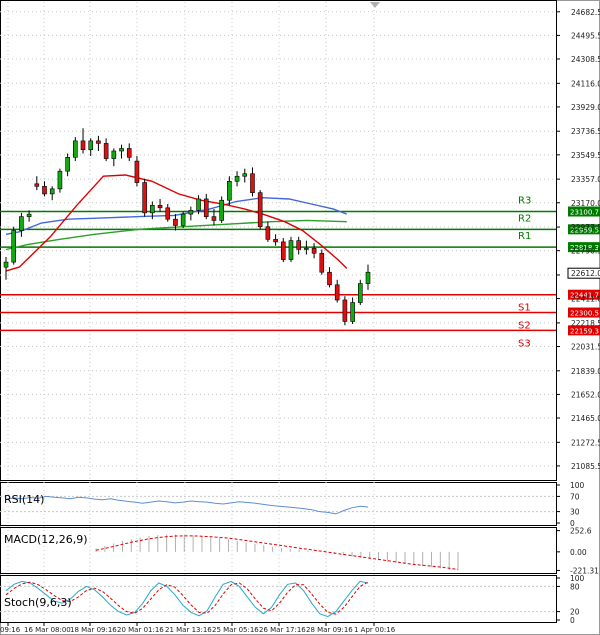  Describe the element at coordinates (575, 512) in the screenshot. I see `rsi-tick-label: 30` at that location.